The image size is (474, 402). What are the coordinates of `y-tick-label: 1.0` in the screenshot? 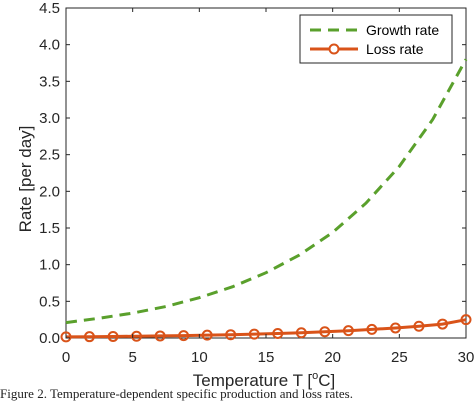 It's located at (49, 265).